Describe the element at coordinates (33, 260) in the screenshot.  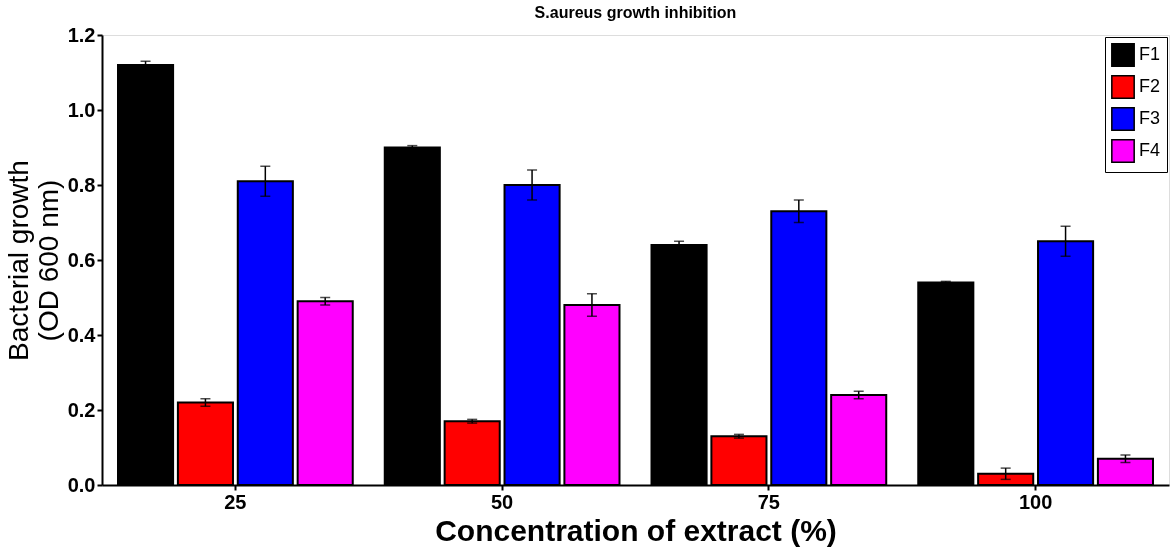
I see `y-axis-title: Bacterial growth (OD 600 nm)` at that location.